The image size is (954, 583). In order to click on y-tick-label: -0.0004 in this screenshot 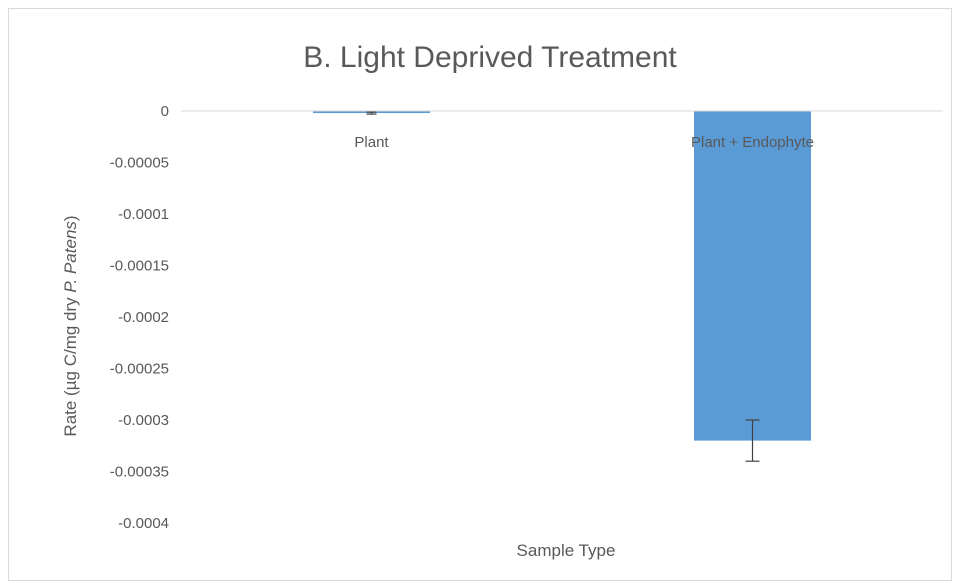, I will do `click(143, 523)`.